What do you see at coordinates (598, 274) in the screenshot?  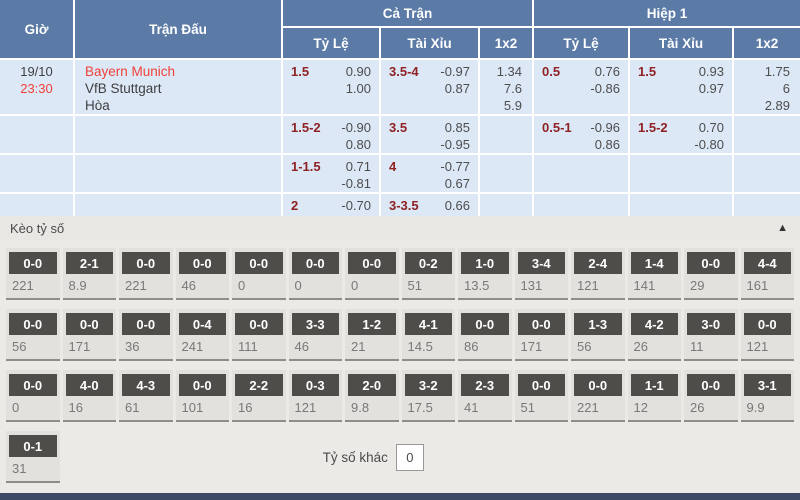 I see `score-odds-cell: 2-4 121` at bounding box center [598, 274].